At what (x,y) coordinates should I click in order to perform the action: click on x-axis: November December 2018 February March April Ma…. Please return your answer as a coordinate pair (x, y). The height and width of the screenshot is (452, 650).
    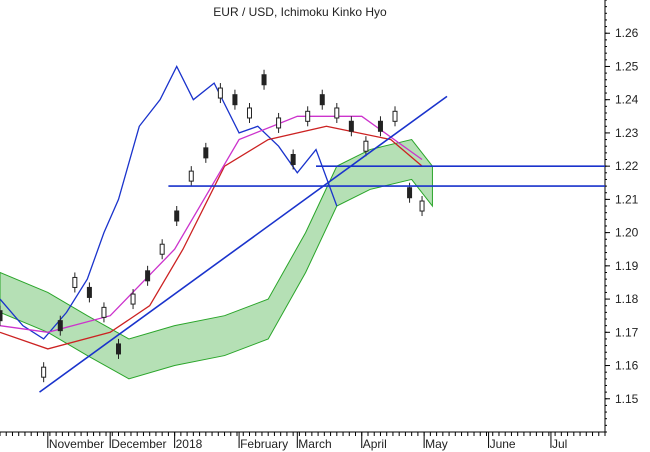
    Looking at the image, I should click on (303, 441).